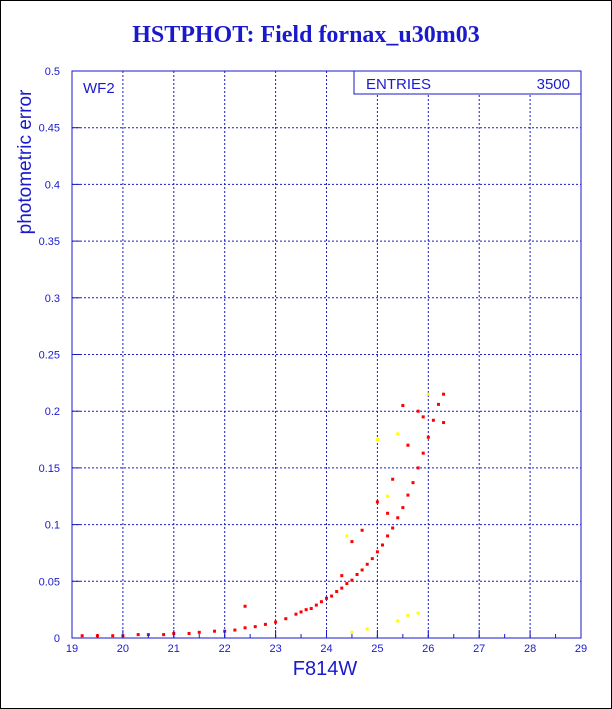  What do you see at coordinates (25, 161) in the screenshot?
I see `y-axis-label: photometric error` at bounding box center [25, 161].